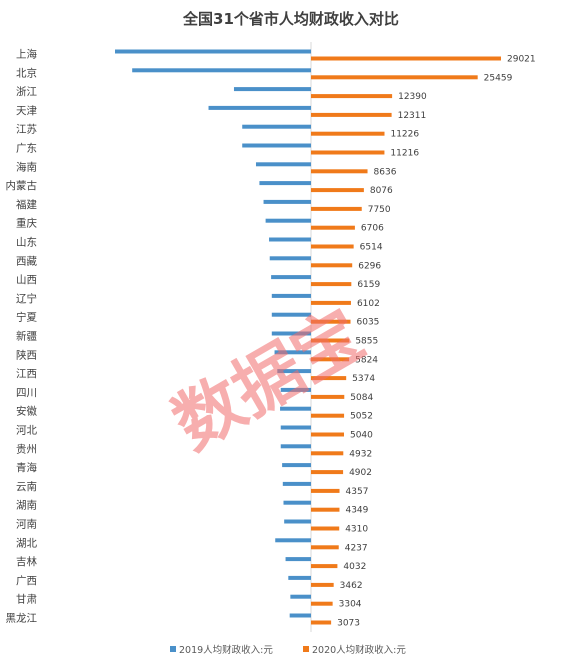 The height and width of the screenshot is (659, 583). Describe the element at coordinates (26, 54) in the screenshot. I see `category-label-0: 上海` at that location.